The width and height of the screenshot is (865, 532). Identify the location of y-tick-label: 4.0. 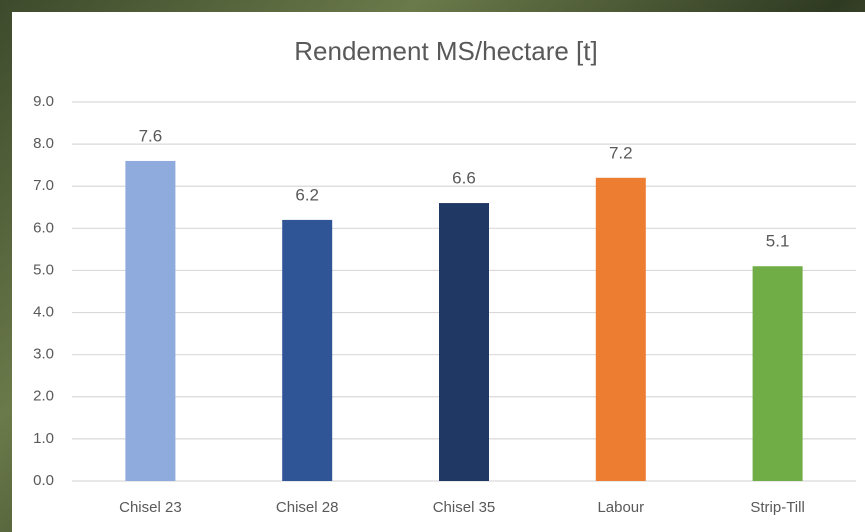
(43, 312).